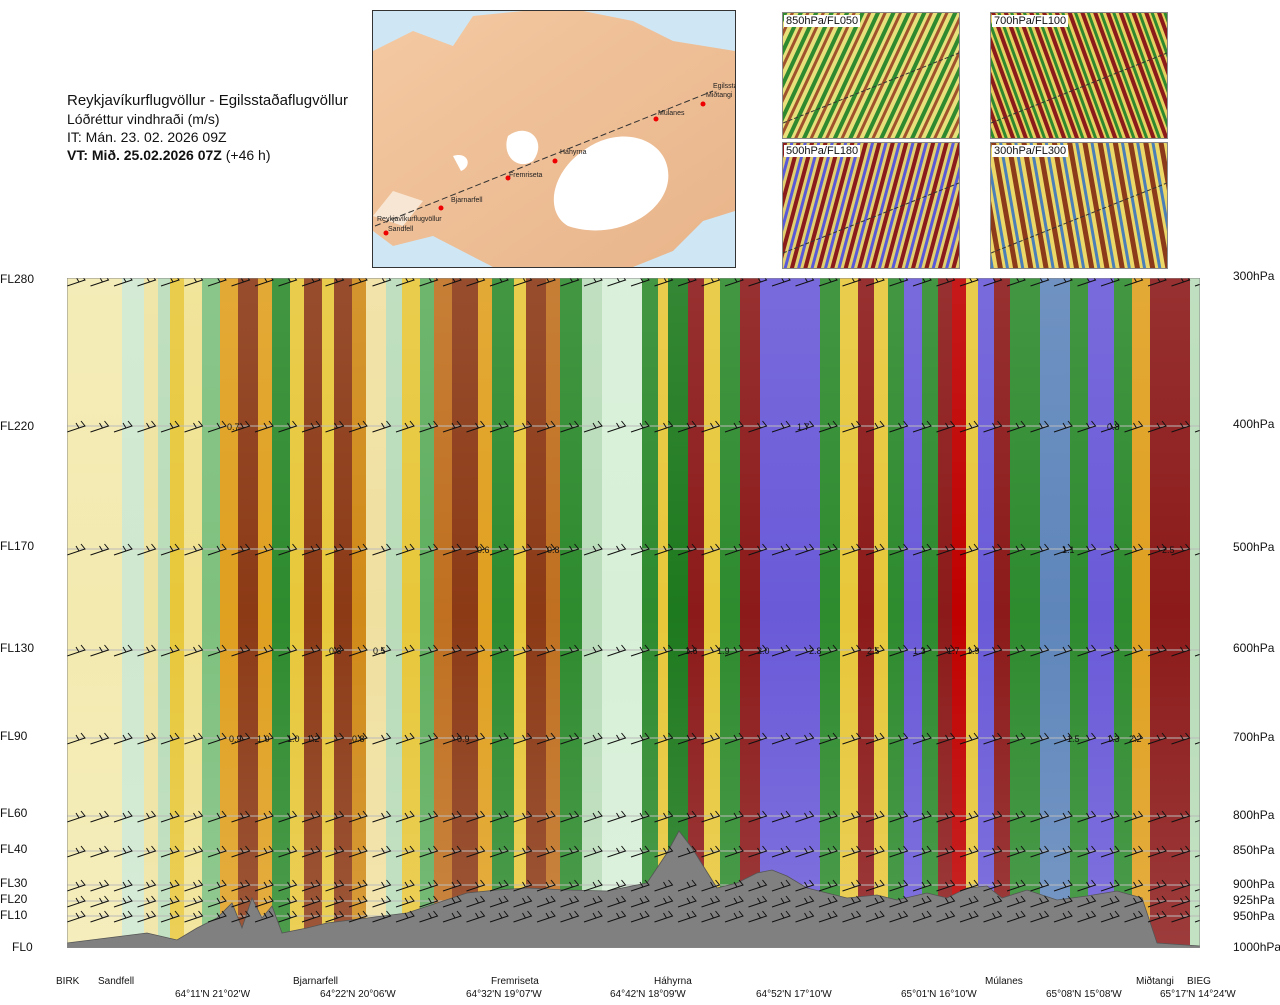 The image size is (1280, 1005). Describe the element at coordinates (379, 651) in the screenshot. I see `value-annotation: 0.5` at that location.